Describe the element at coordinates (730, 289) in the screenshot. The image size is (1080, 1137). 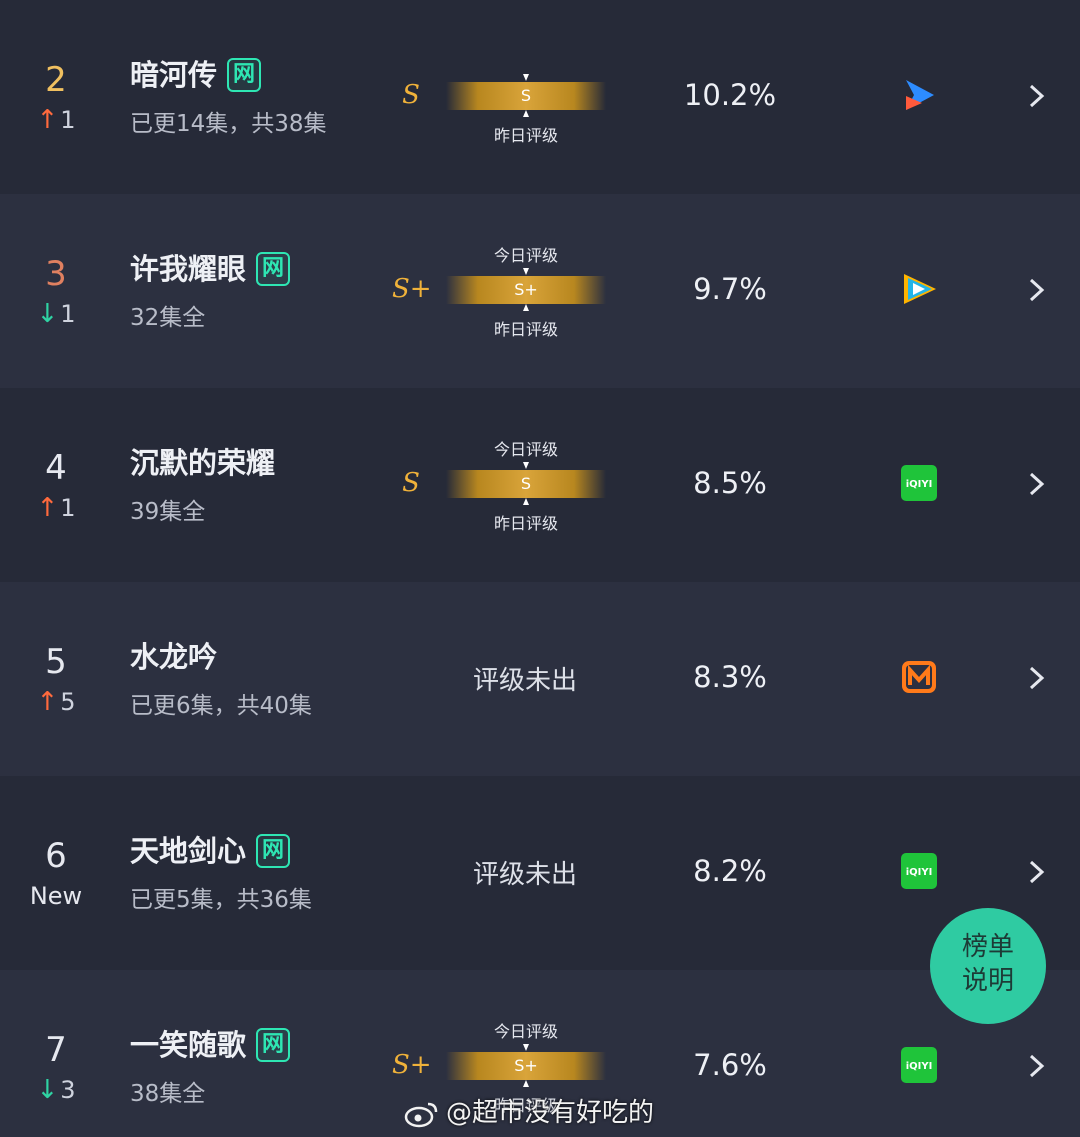
I see `market-share: 9.7%` at that location.